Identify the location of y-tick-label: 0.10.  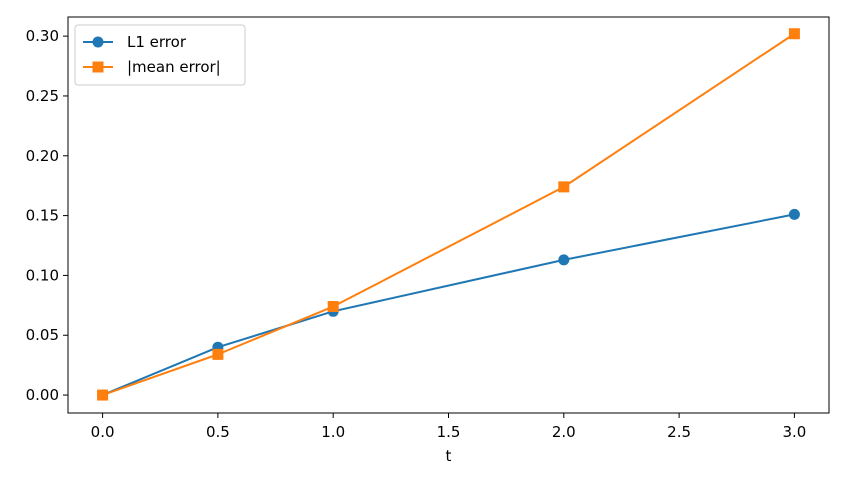
(42, 275).